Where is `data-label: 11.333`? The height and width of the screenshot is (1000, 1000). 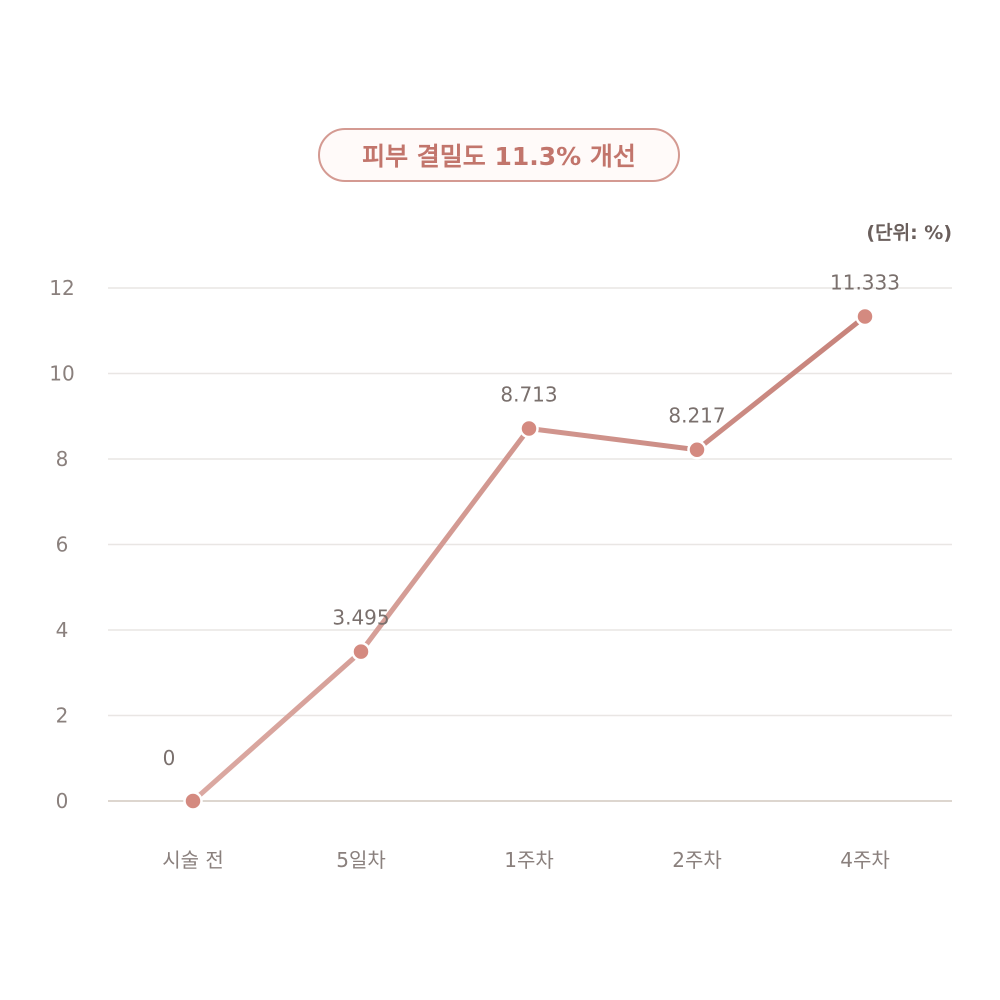
data-label: 11.333 is located at coordinates (865, 283).